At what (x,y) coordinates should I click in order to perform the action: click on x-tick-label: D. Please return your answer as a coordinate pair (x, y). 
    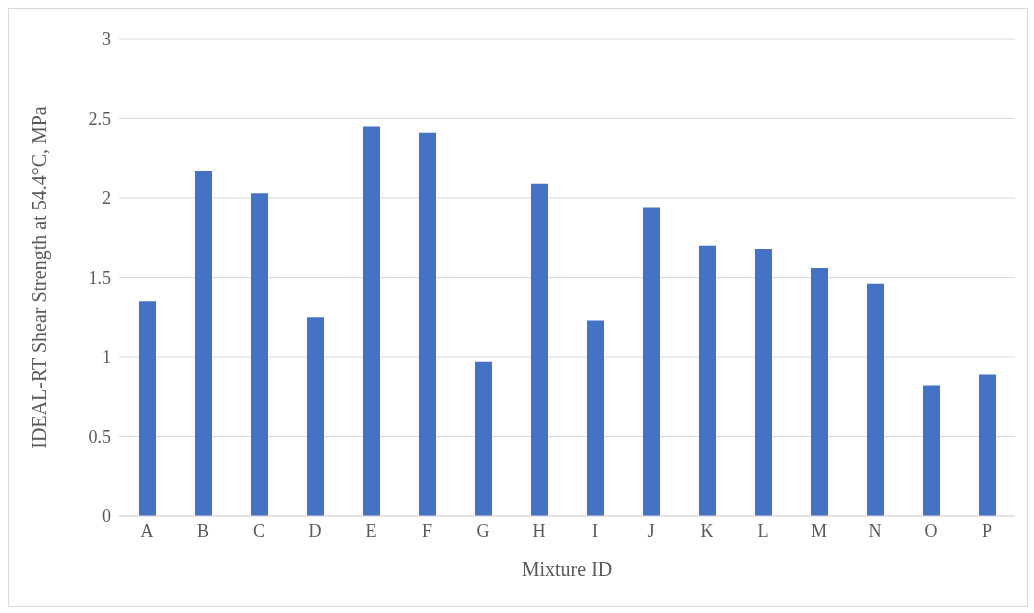
    Looking at the image, I should click on (315, 530).